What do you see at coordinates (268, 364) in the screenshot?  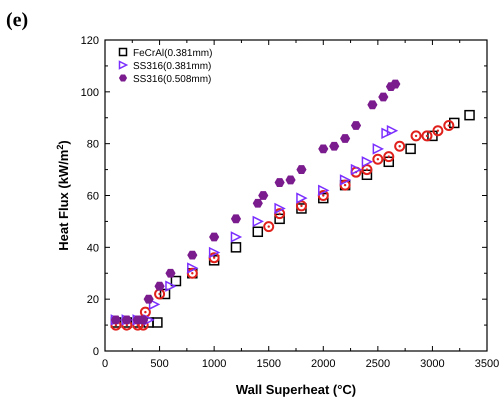 I see `x-tick-label: 1500` at bounding box center [268, 364].